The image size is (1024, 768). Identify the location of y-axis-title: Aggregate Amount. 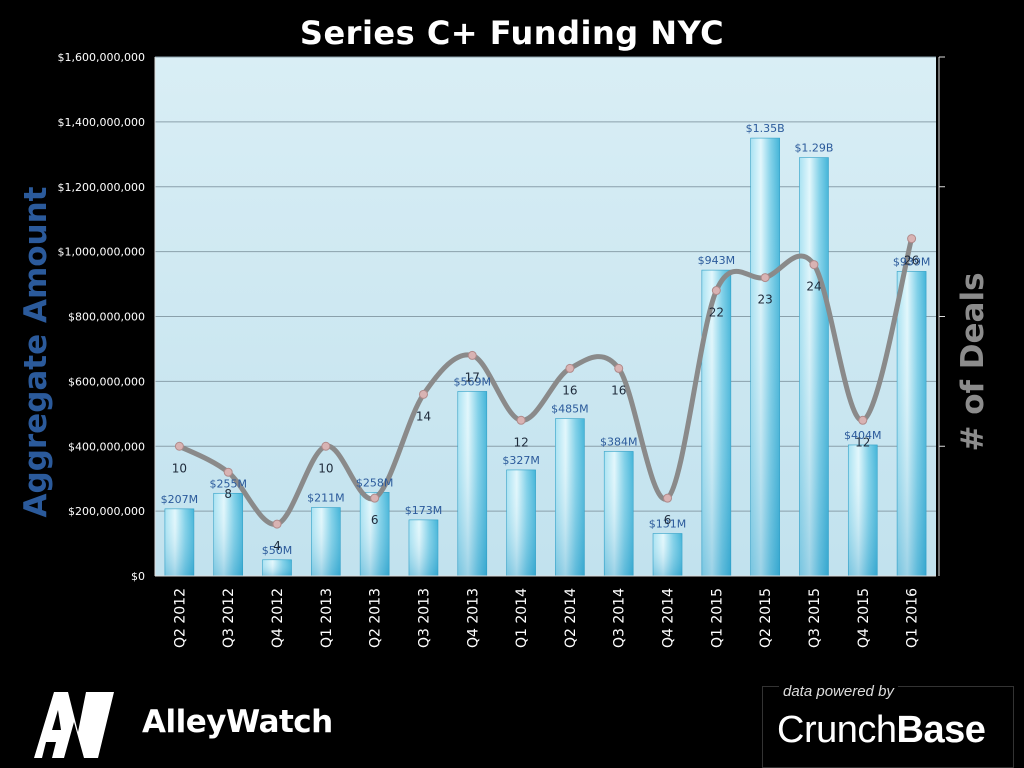
(36, 351).